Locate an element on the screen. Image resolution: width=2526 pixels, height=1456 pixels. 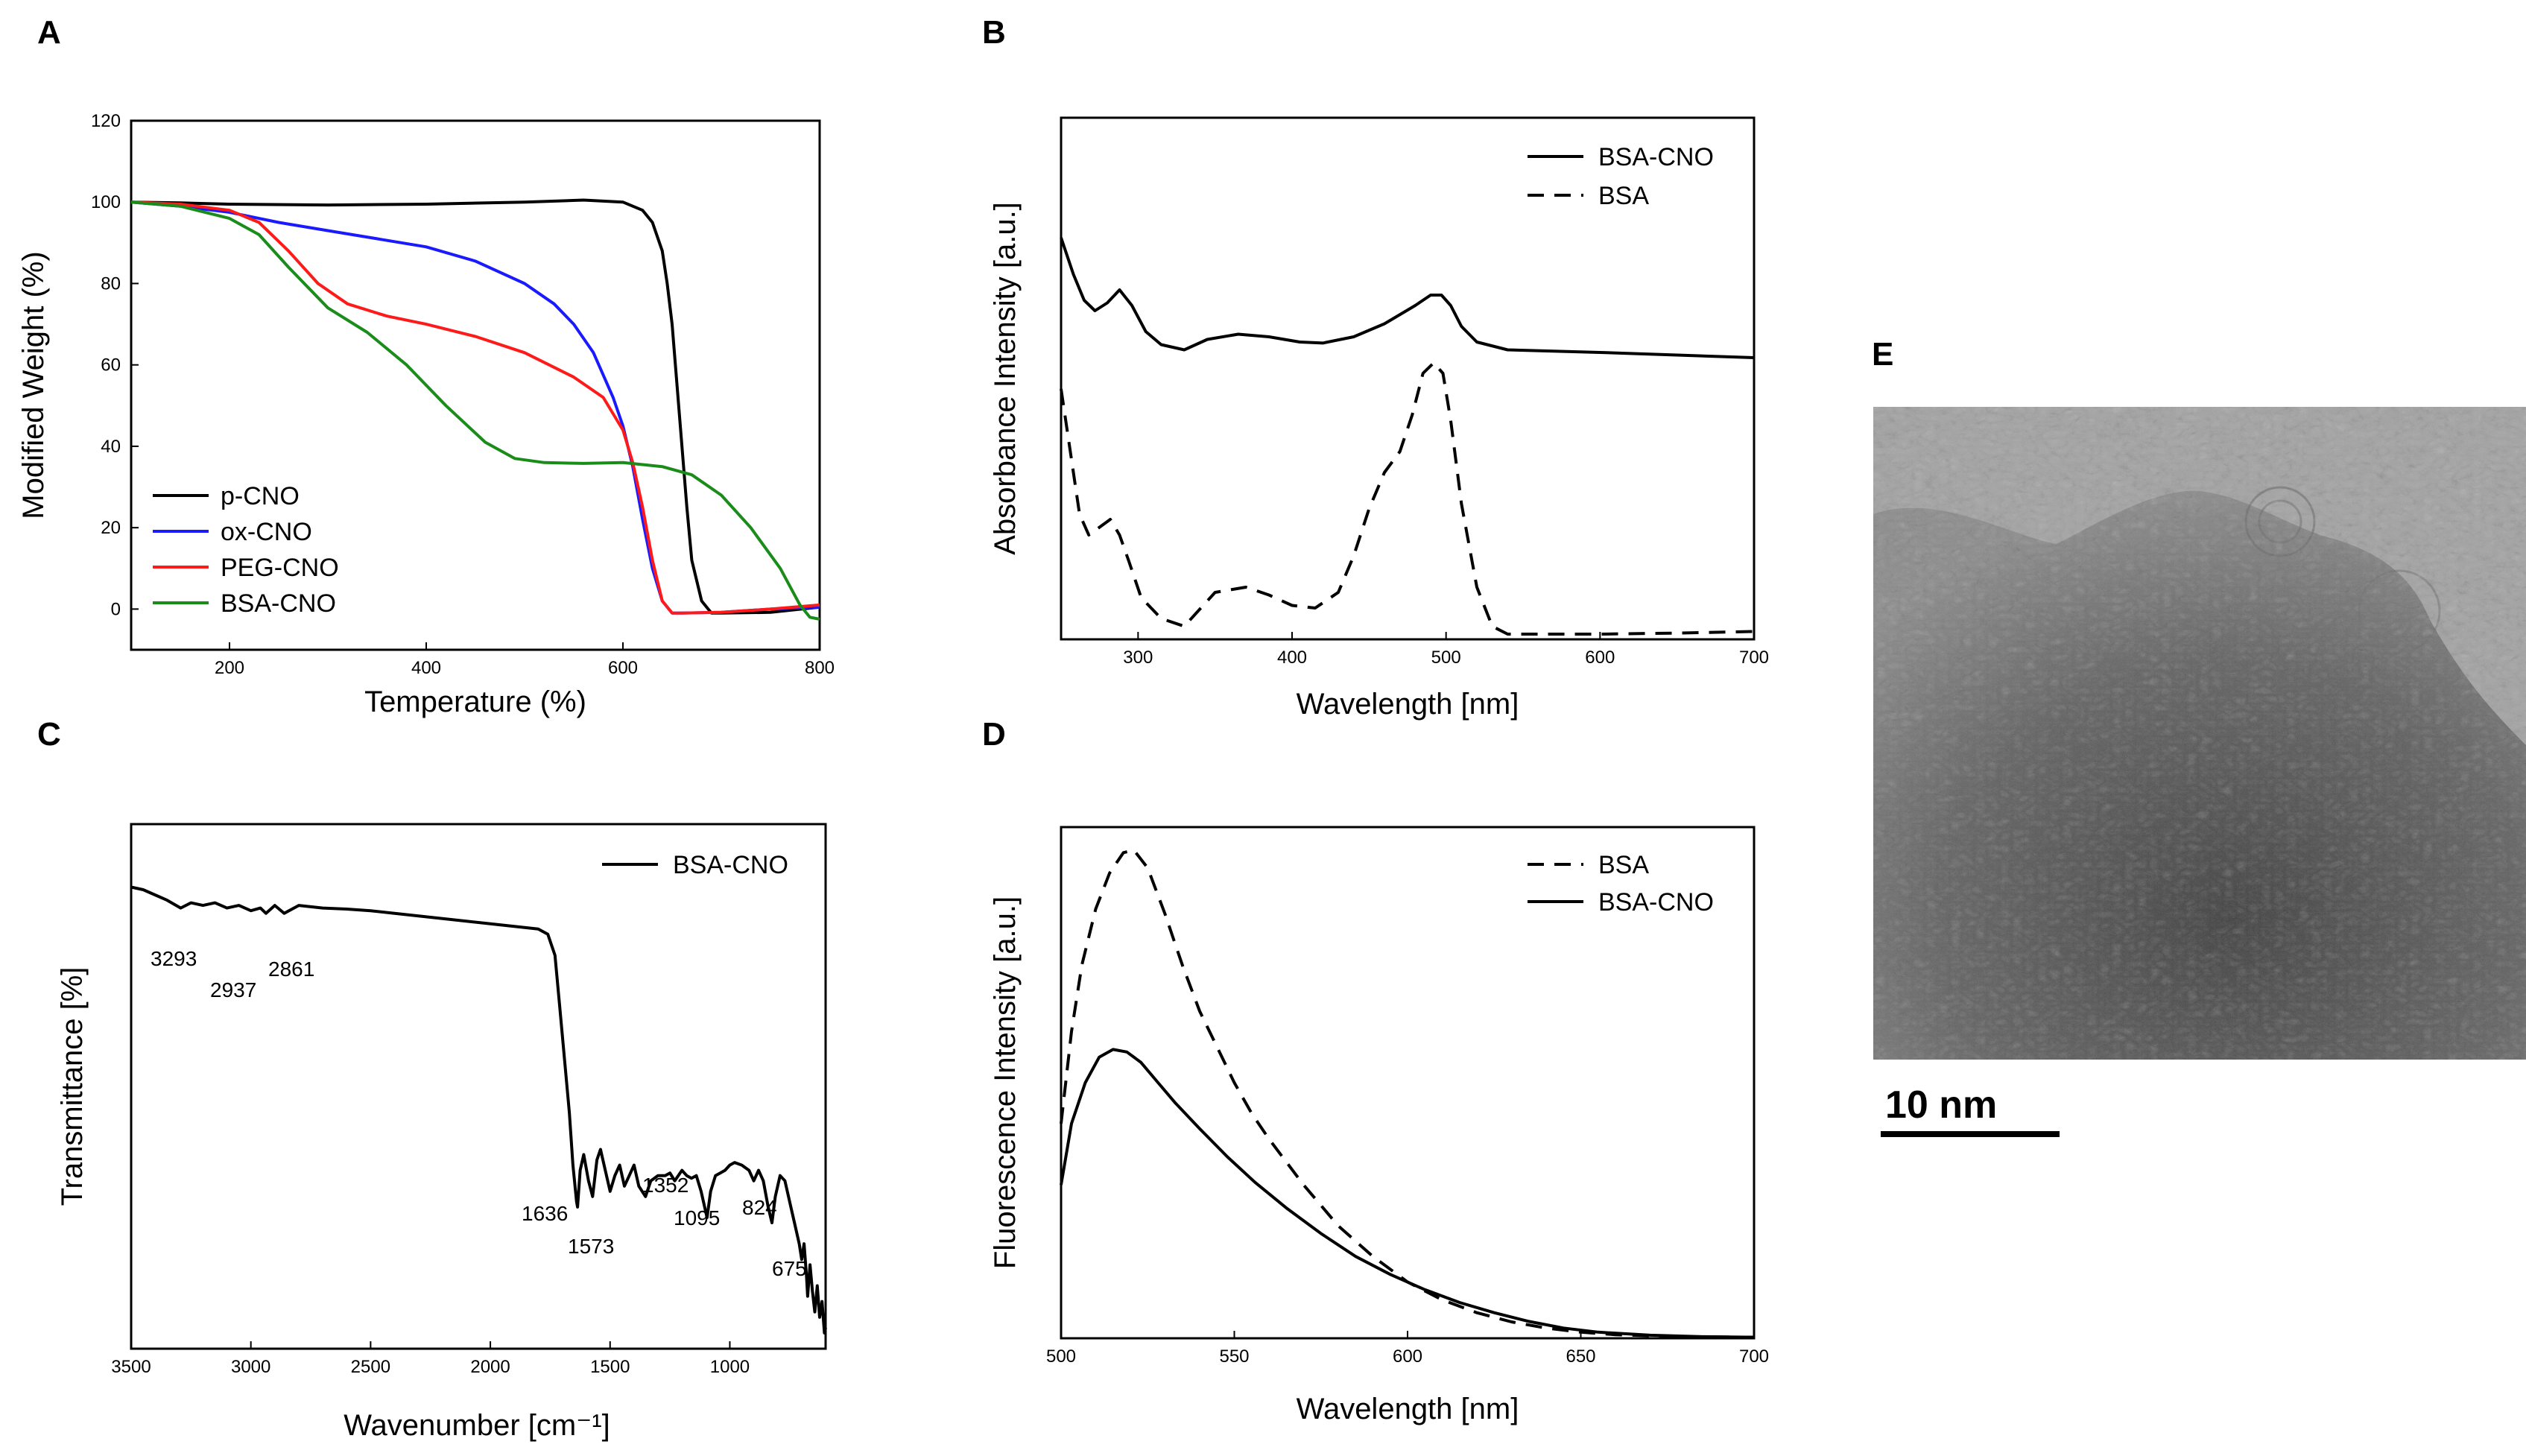
legend-label-bsa-cno-b: BSA-CNO is located at coordinates (1656, 157).